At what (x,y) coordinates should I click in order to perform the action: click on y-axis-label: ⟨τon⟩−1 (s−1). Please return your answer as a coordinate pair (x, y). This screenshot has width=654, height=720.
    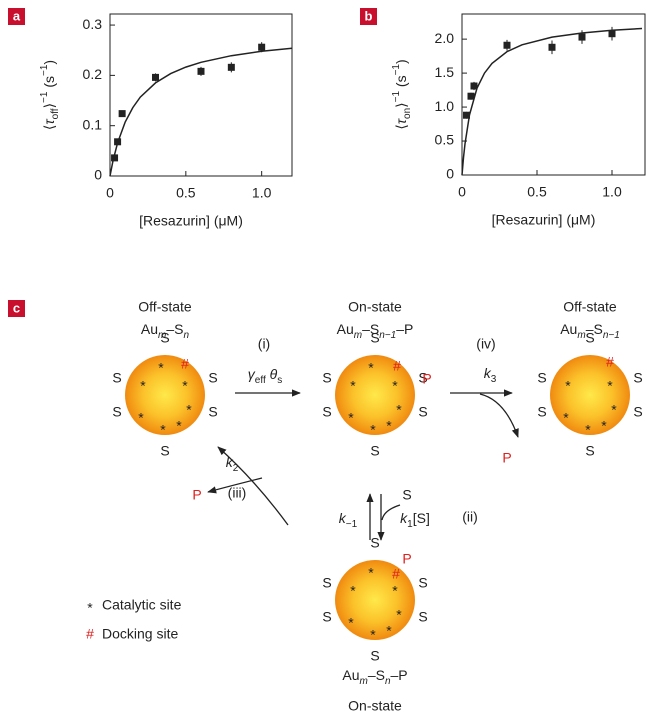
    Looking at the image, I should click on (402, 94).